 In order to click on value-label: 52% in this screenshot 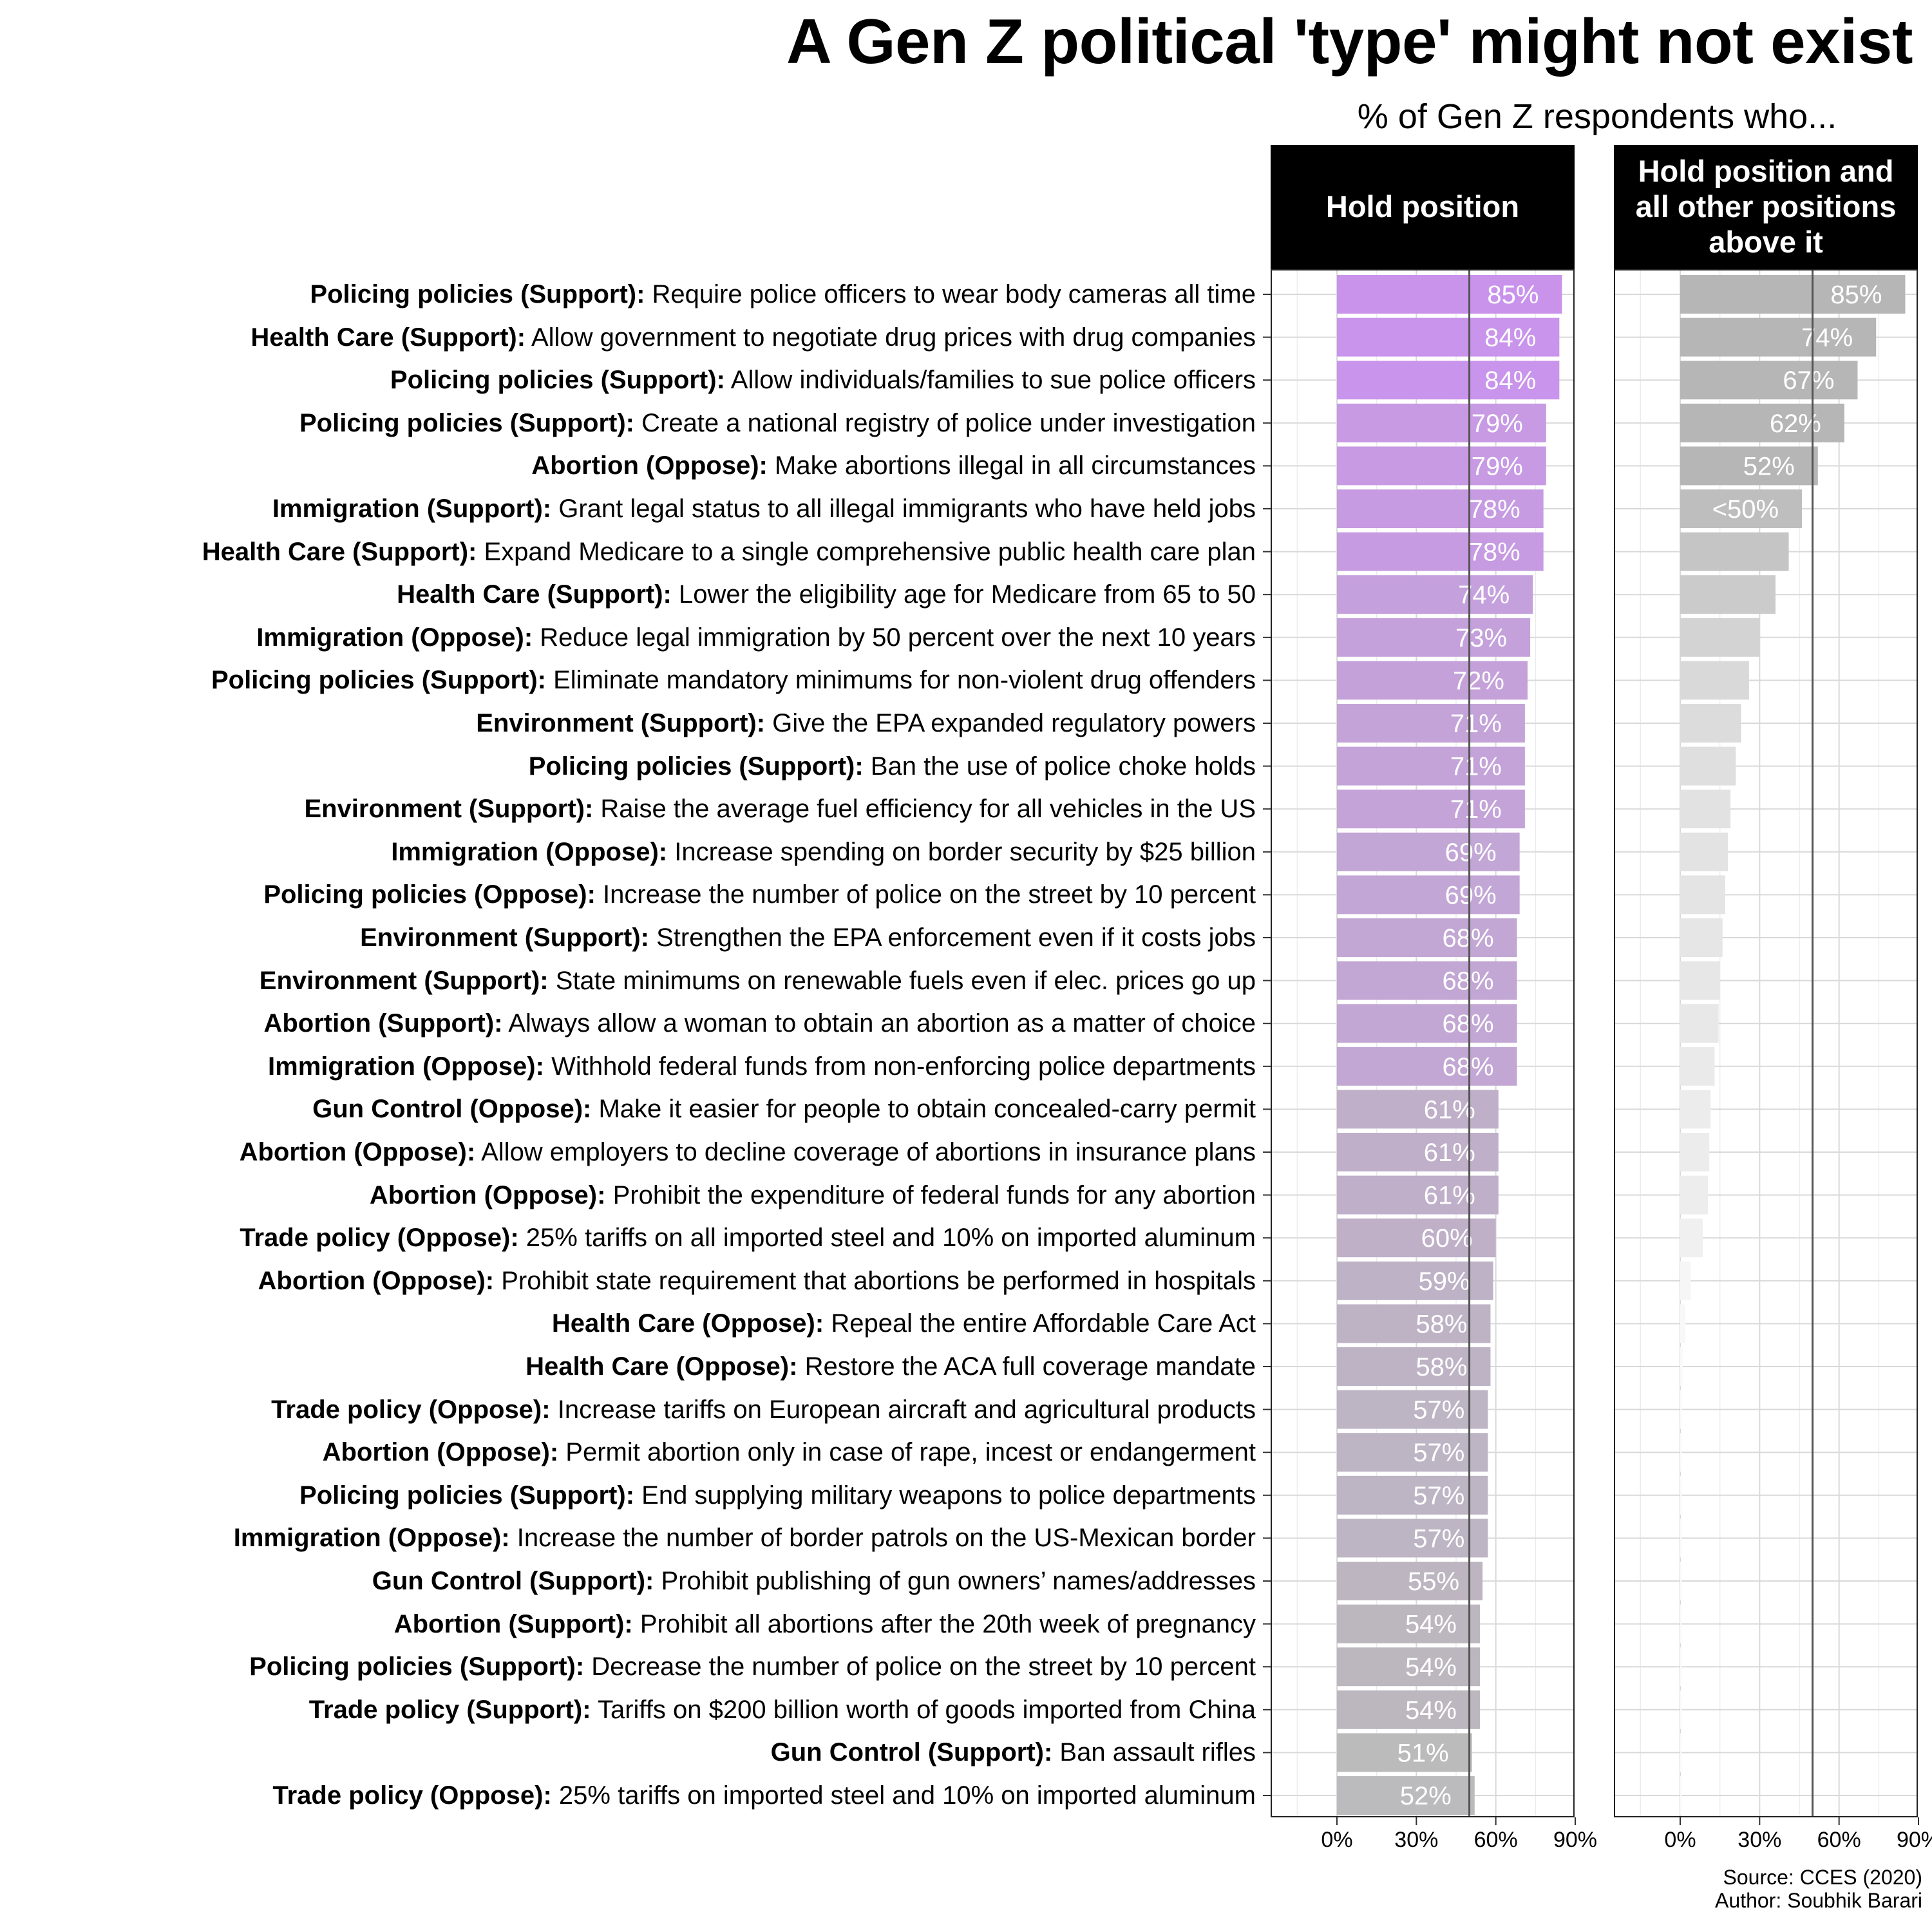, I will do `click(1769, 466)`.